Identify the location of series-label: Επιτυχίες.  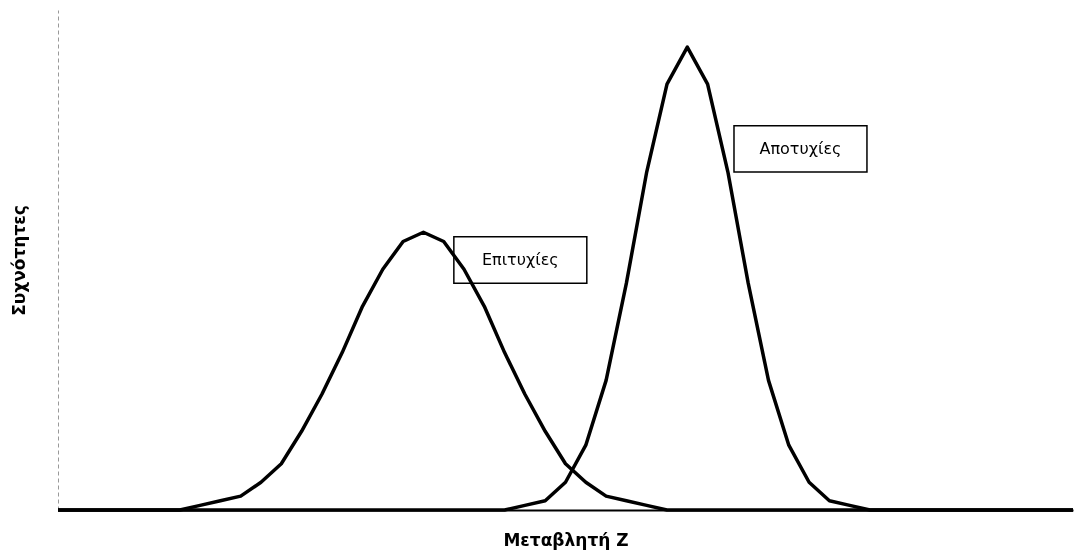
(520, 259).